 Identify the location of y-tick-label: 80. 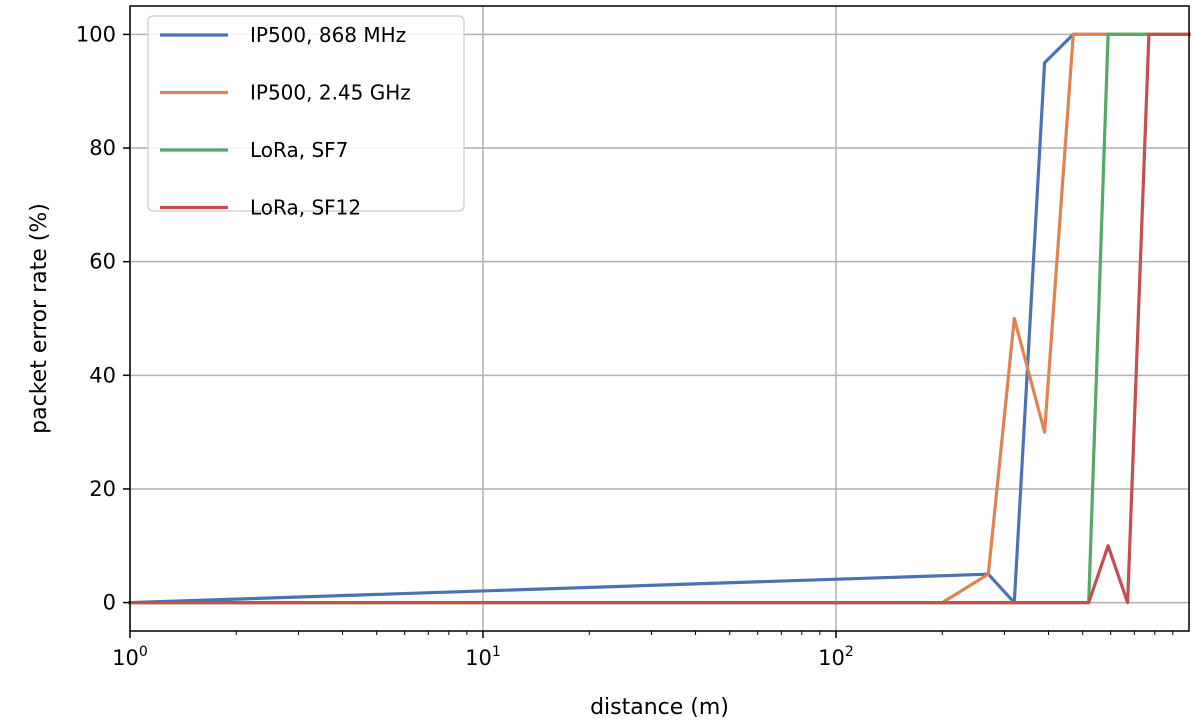
(102, 148).